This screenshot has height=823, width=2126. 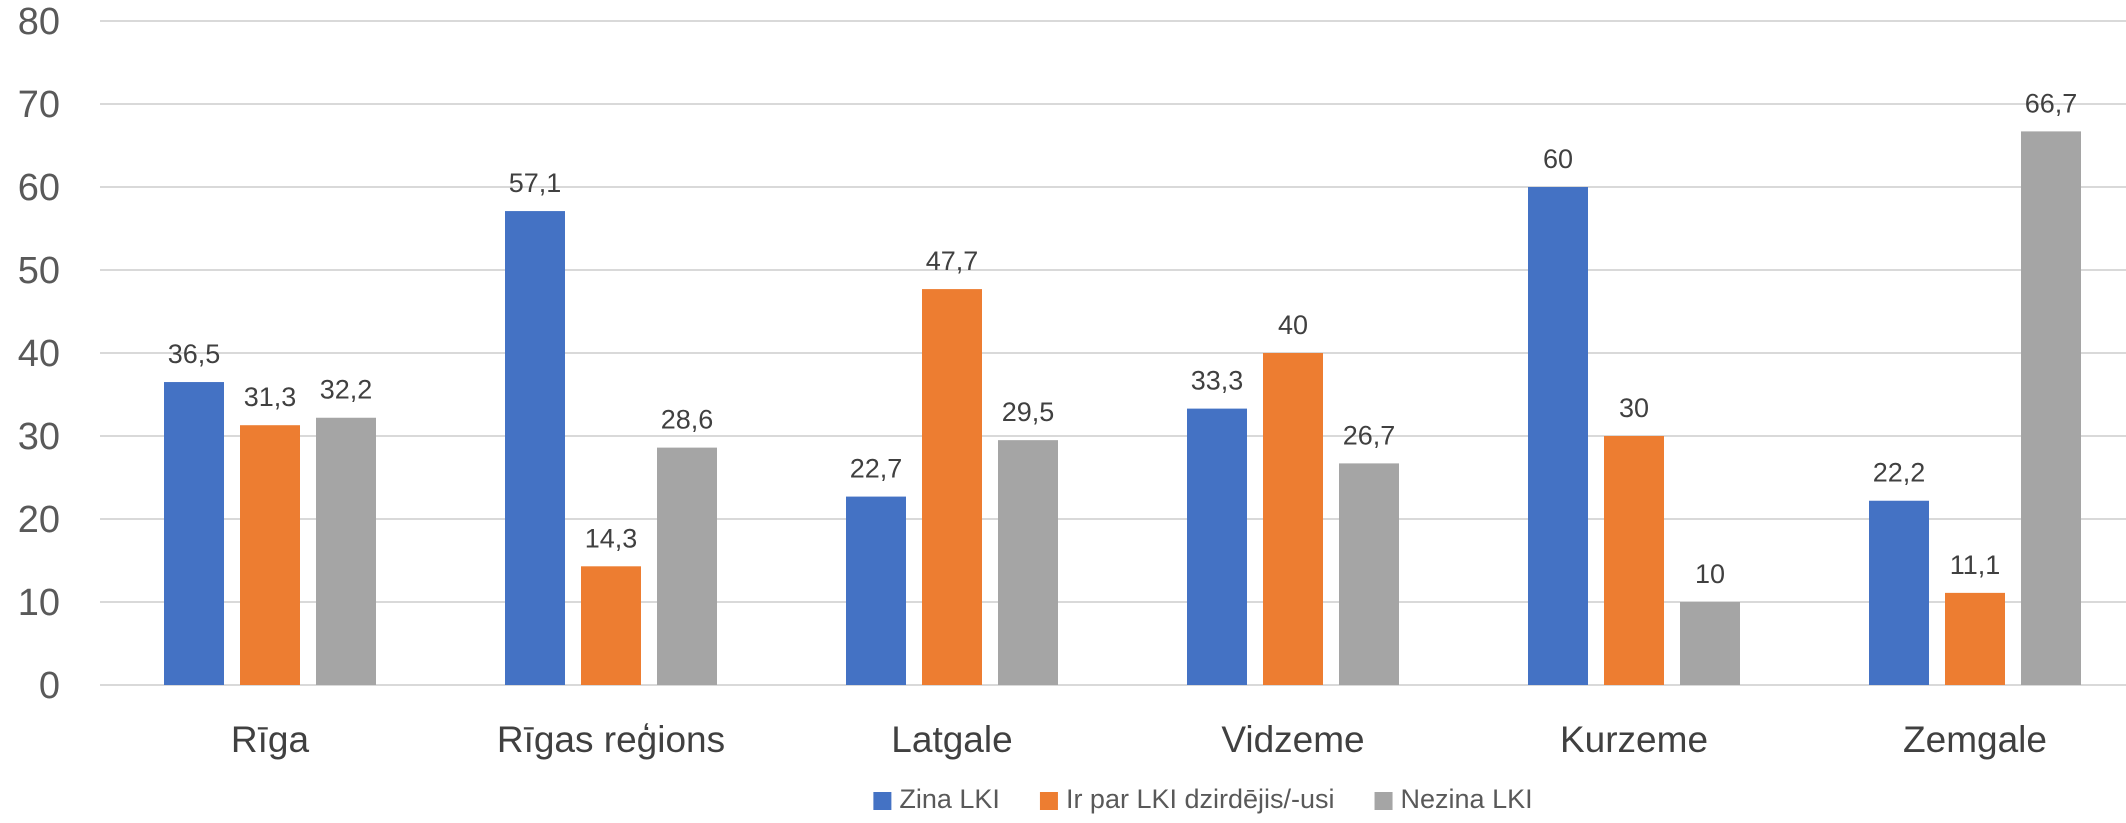 What do you see at coordinates (1558, 159) in the screenshot?
I see `data-label: 60` at bounding box center [1558, 159].